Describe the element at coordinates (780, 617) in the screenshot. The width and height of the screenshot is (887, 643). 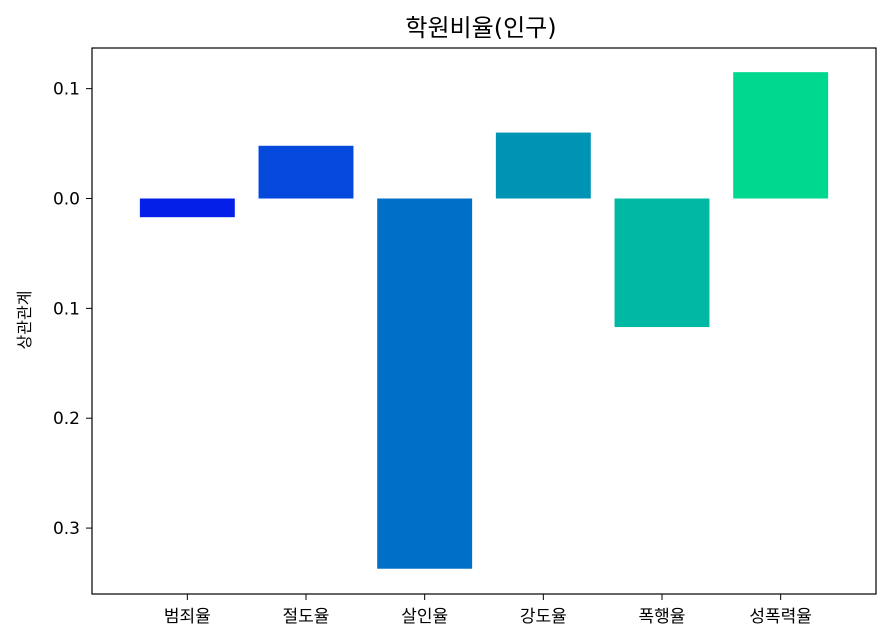
I see `x-tick-label: 성폭력율` at that location.